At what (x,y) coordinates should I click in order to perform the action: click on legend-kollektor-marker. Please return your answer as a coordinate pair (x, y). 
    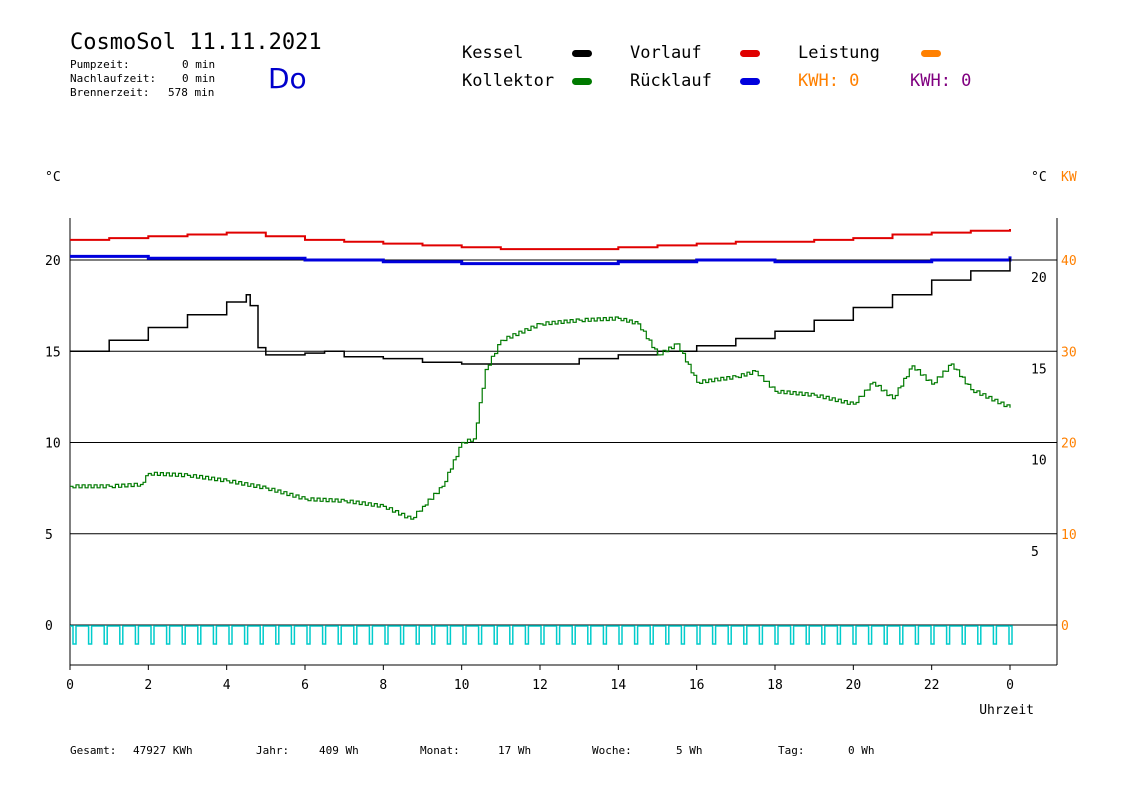
    Looking at the image, I should click on (582, 81).